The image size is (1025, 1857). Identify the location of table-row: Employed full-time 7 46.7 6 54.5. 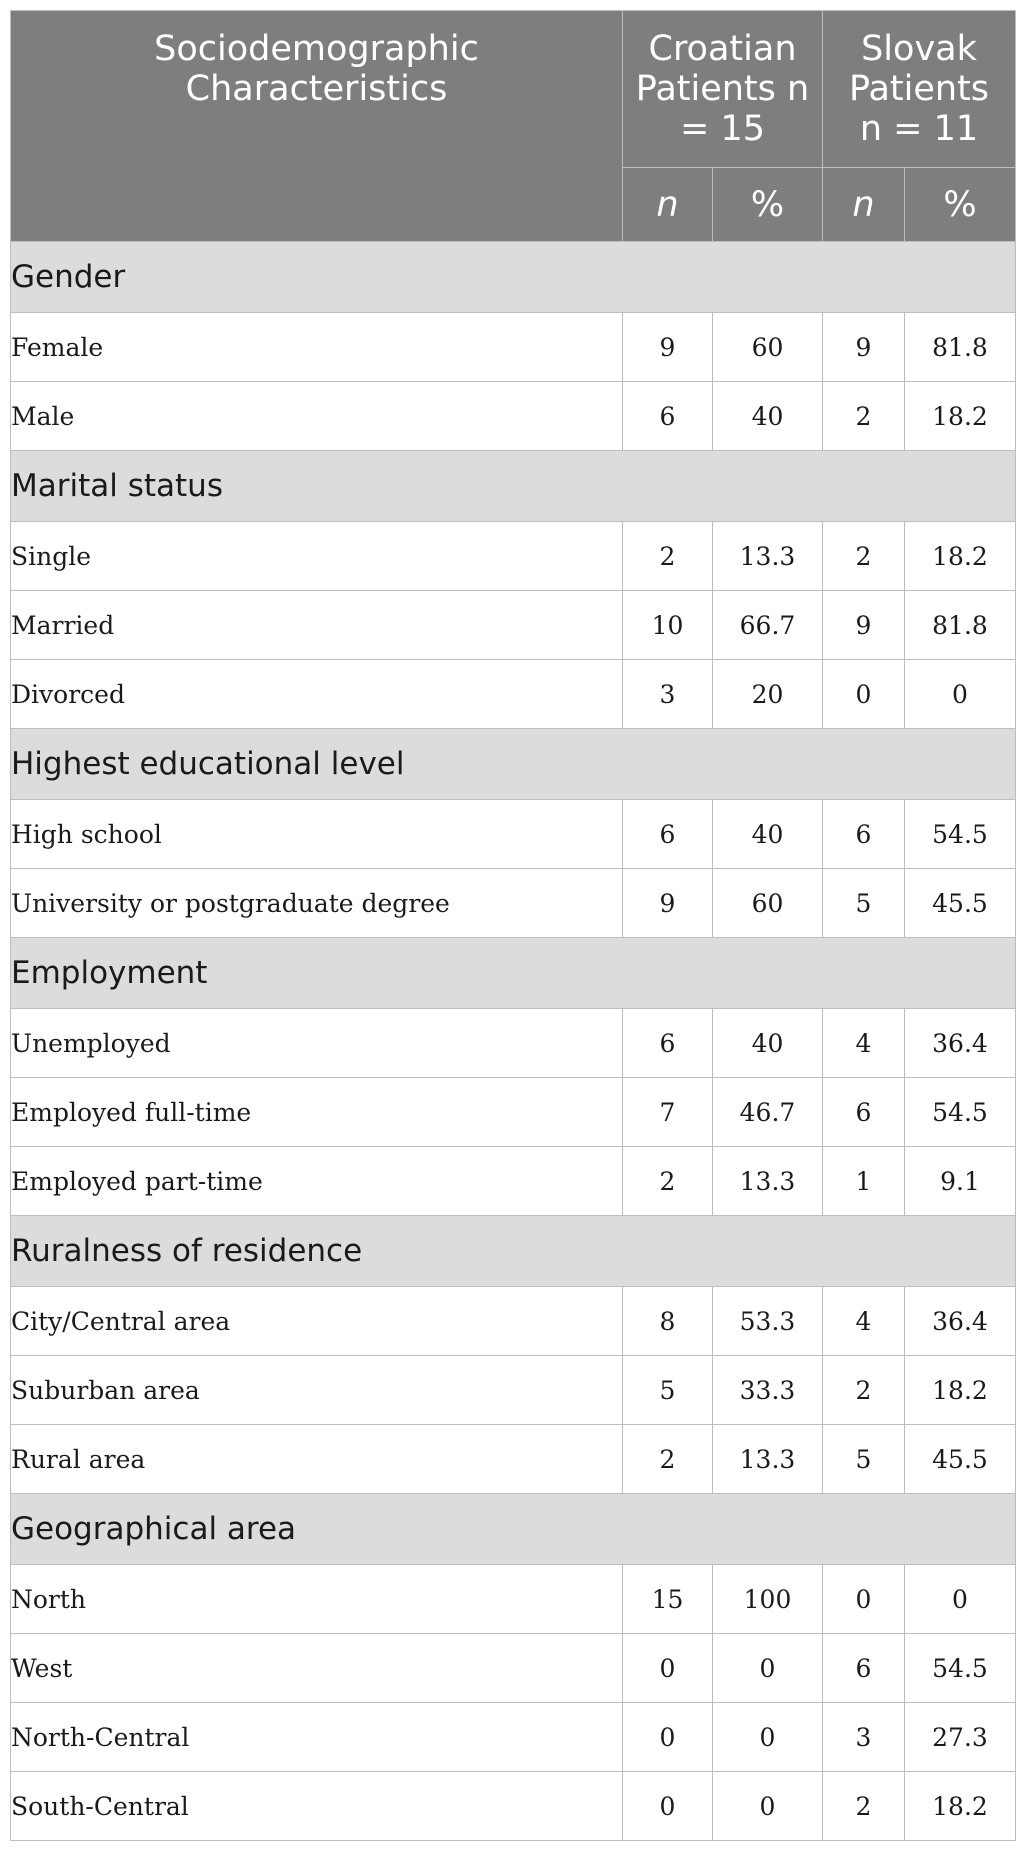
(513, 1112).